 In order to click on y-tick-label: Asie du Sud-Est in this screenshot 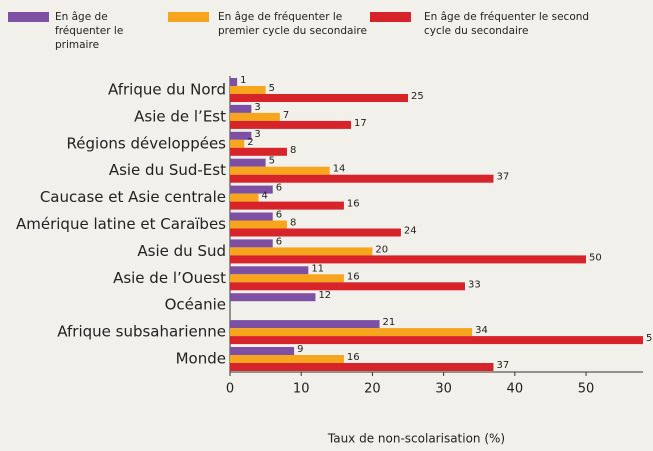, I will do `click(167, 170)`.